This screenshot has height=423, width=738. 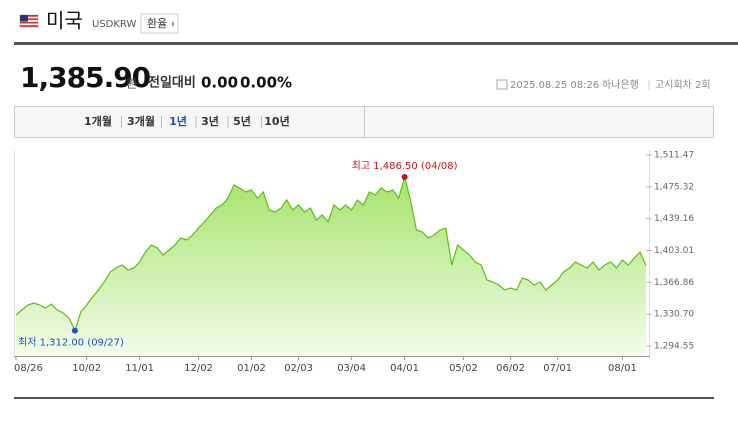 I want to click on x-tick-label: 07/01, so click(x=557, y=368).